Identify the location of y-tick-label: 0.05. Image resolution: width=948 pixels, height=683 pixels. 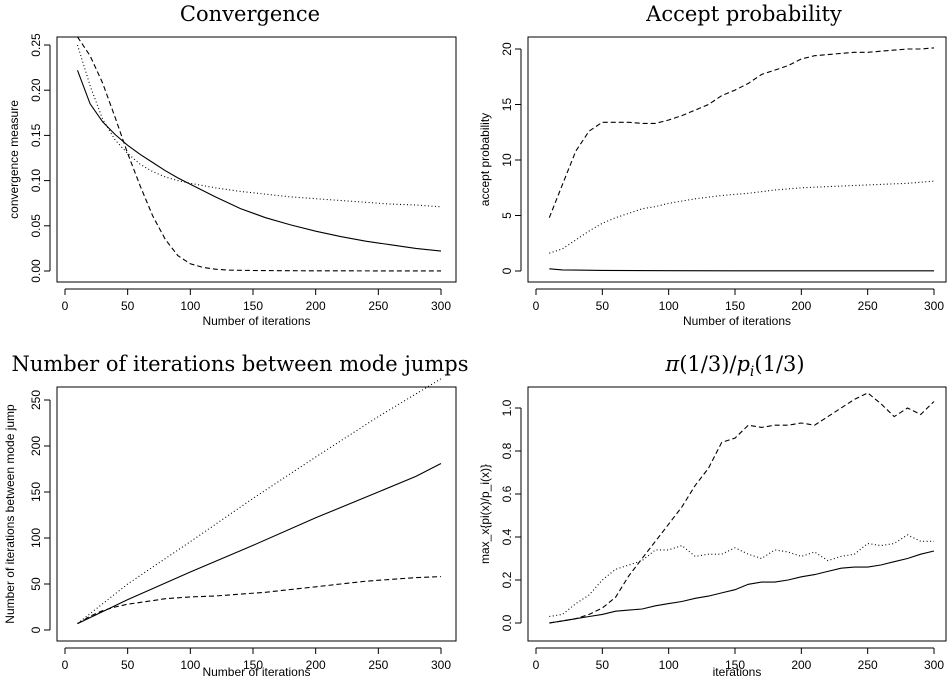
(36, 226).